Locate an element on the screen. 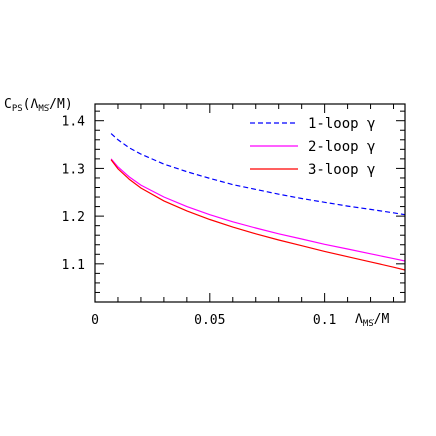  x-axis-label-close: /M is located at coordinates (382, 319).